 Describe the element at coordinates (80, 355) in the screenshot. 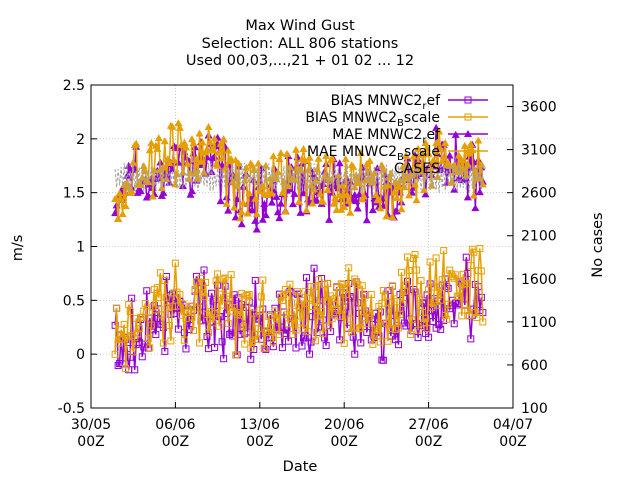

I see `y-tick-label: 0` at that location.